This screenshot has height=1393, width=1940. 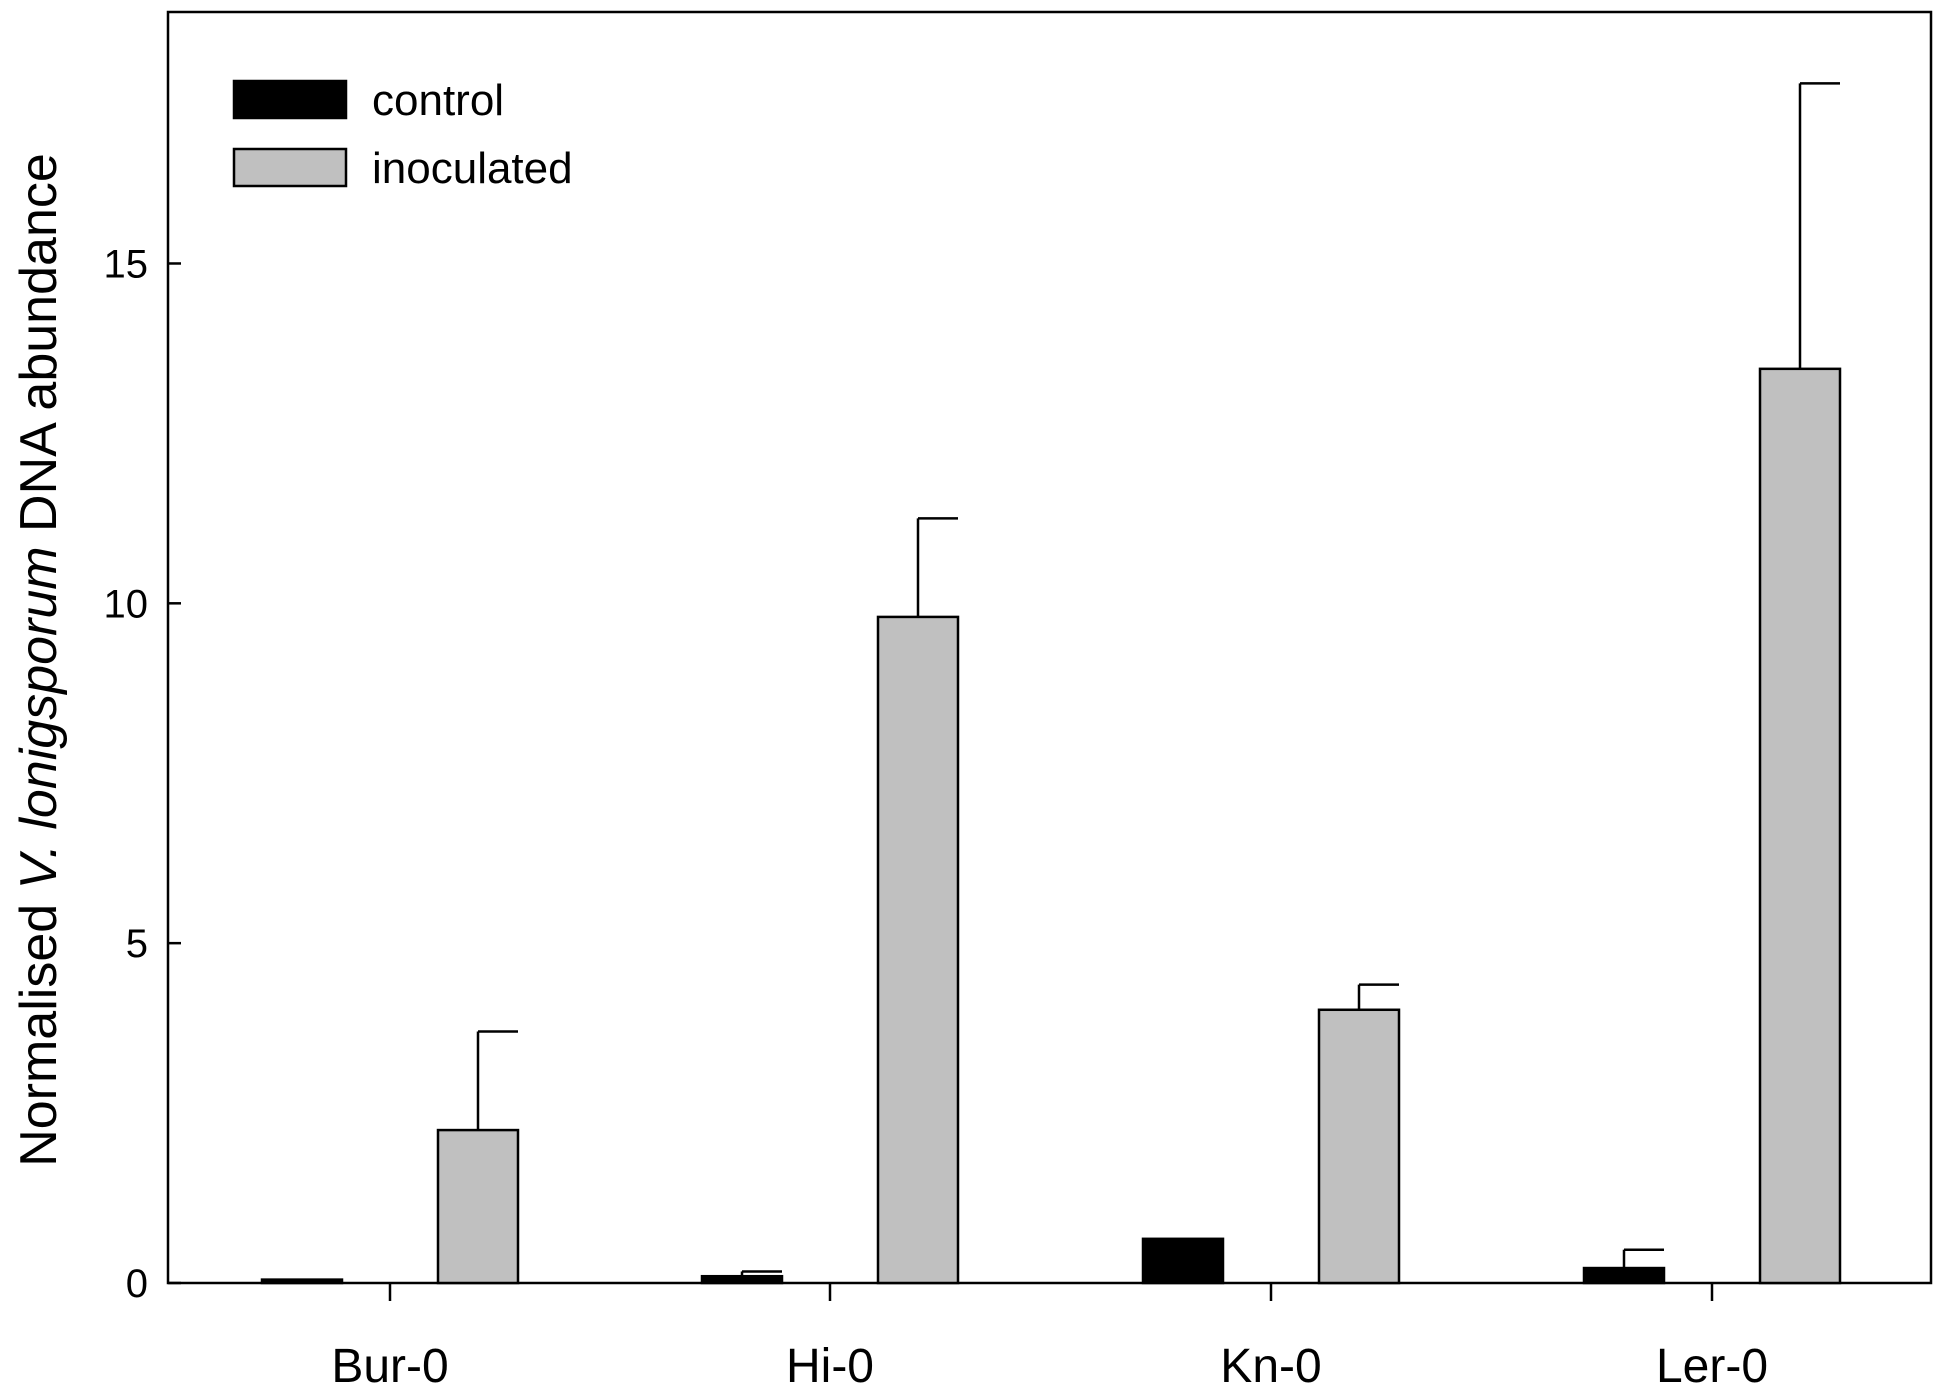 What do you see at coordinates (830, 1366) in the screenshot?
I see `x-tick-label-Hi-0: Hi-0` at bounding box center [830, 1366].